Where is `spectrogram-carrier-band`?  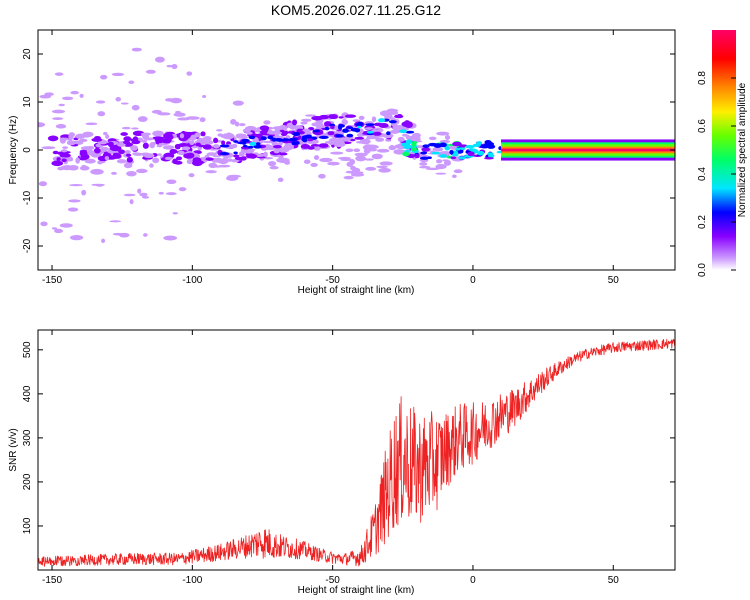
spectrogram-carrier-band is located at coordinates (588, 150).